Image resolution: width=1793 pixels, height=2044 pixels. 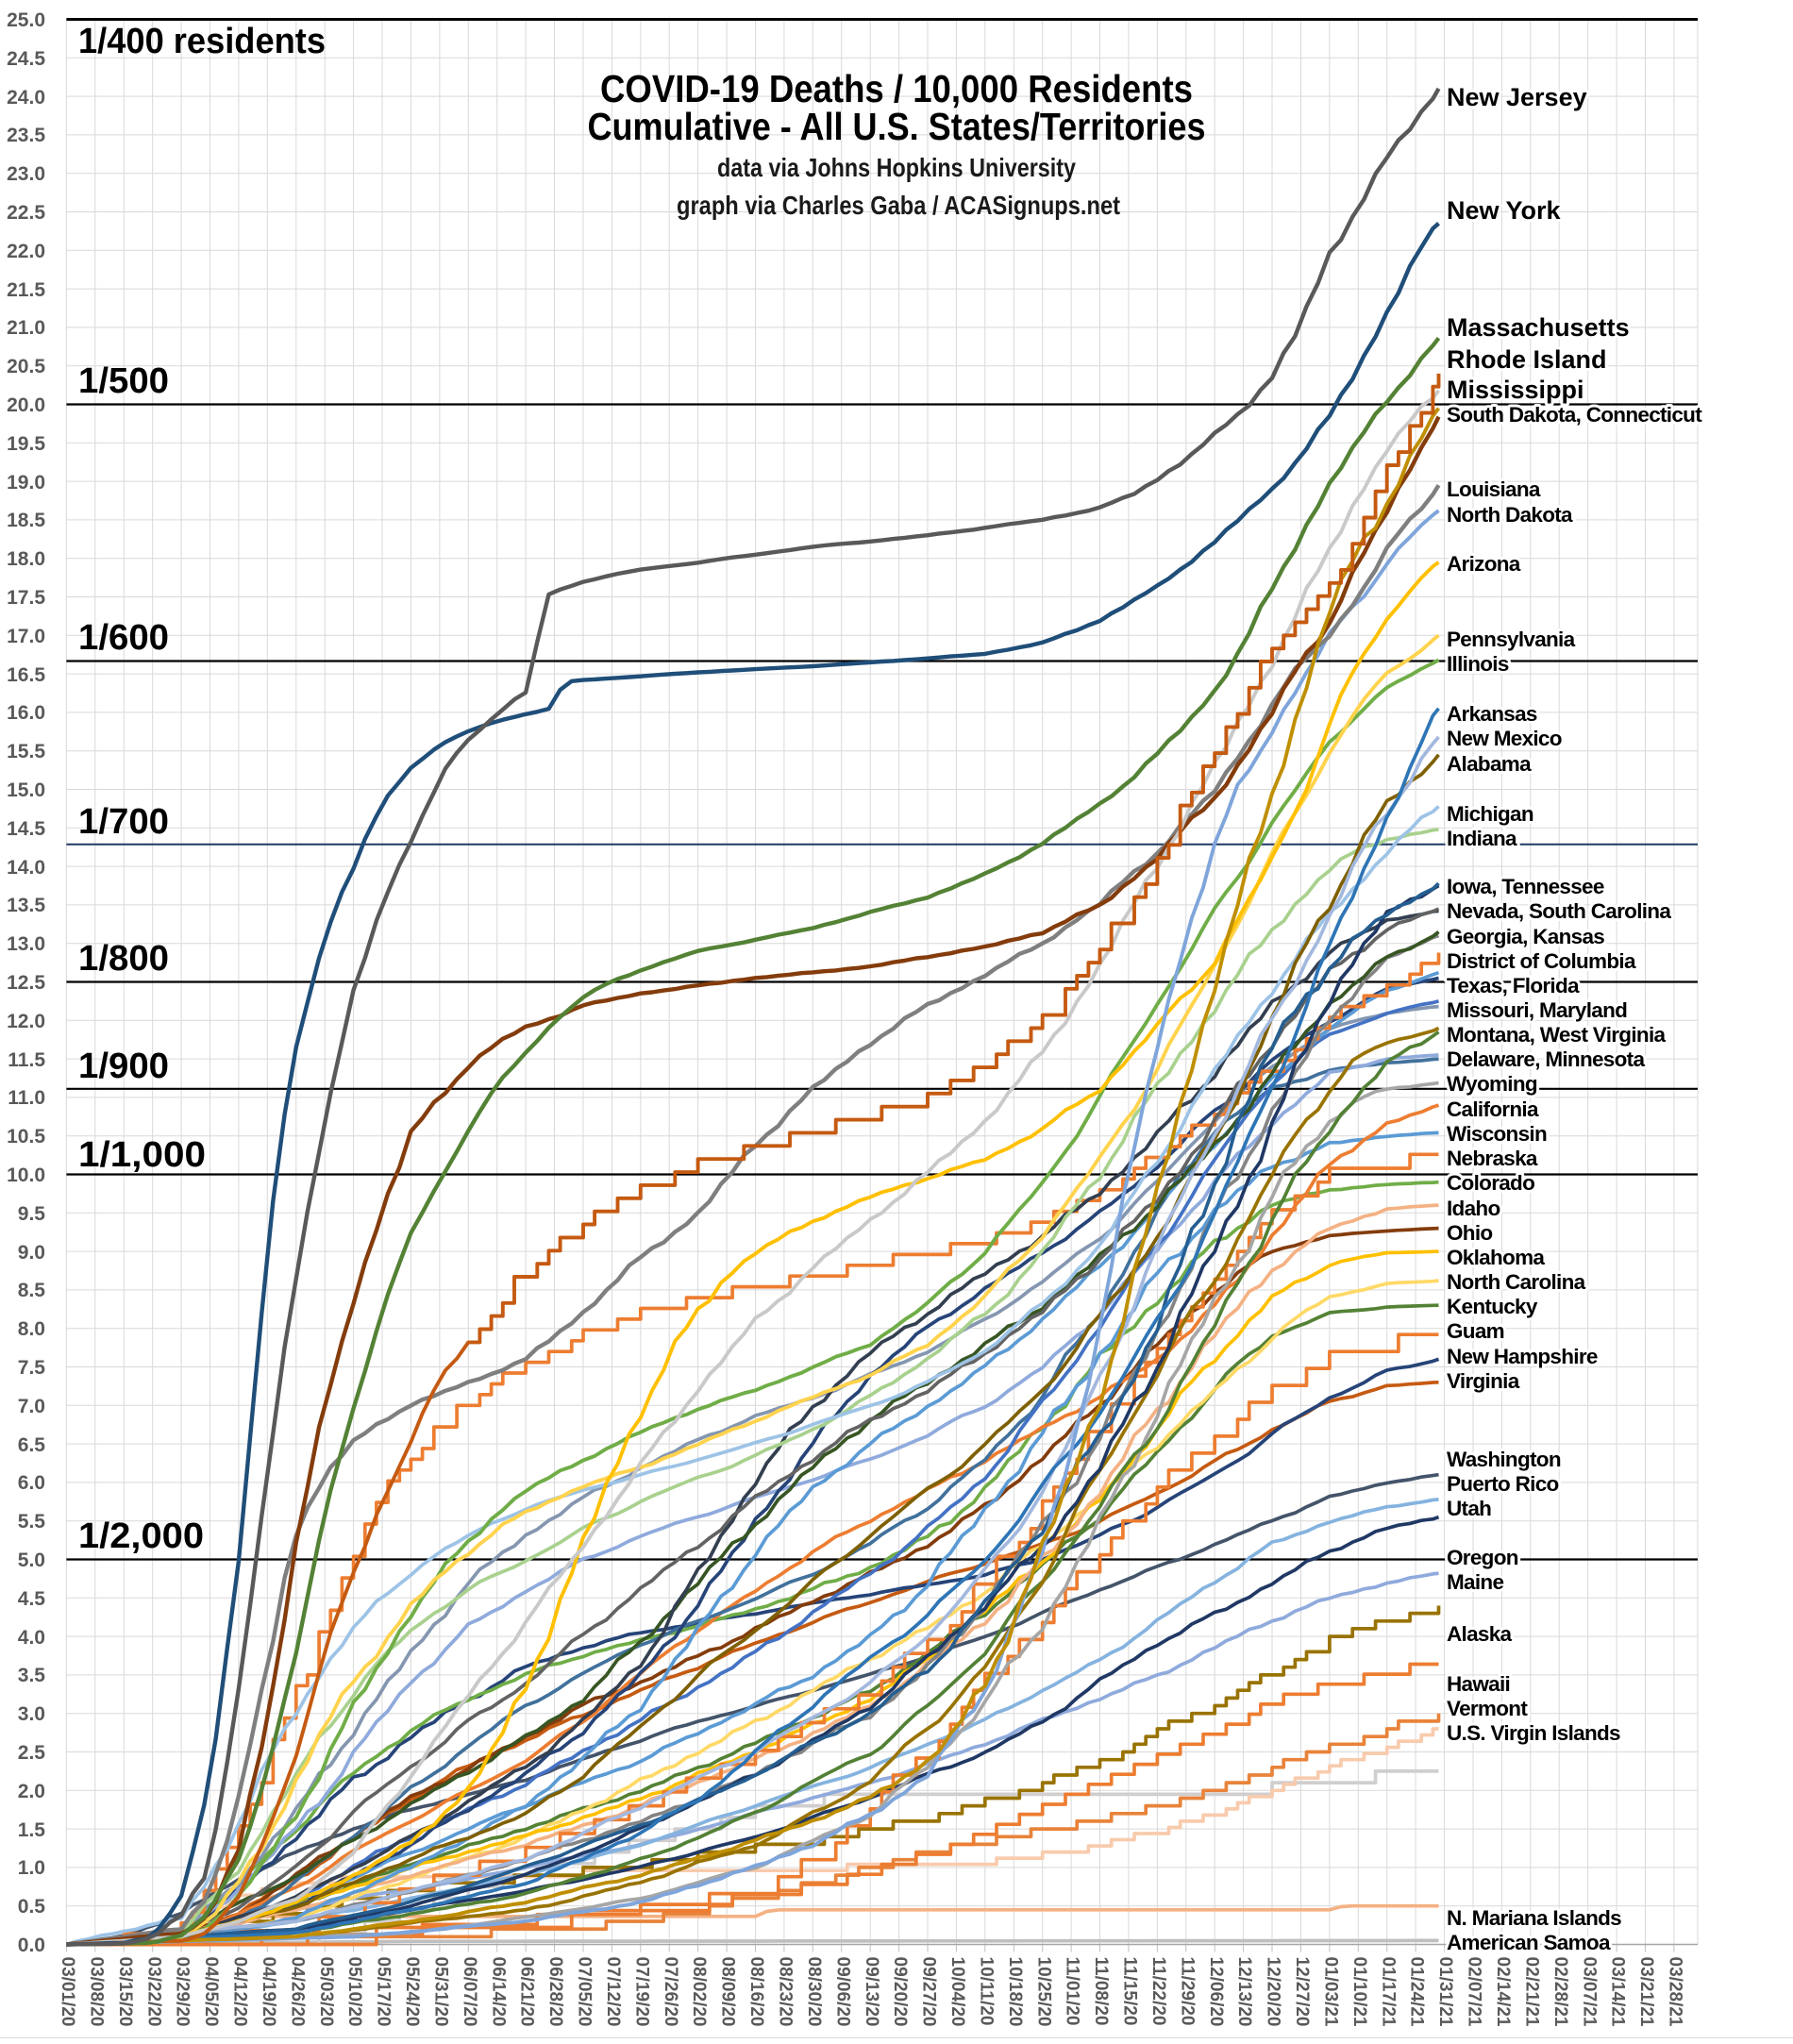 I want to click on svg-text: 01/31/21, so click(x=1445, y=1992).